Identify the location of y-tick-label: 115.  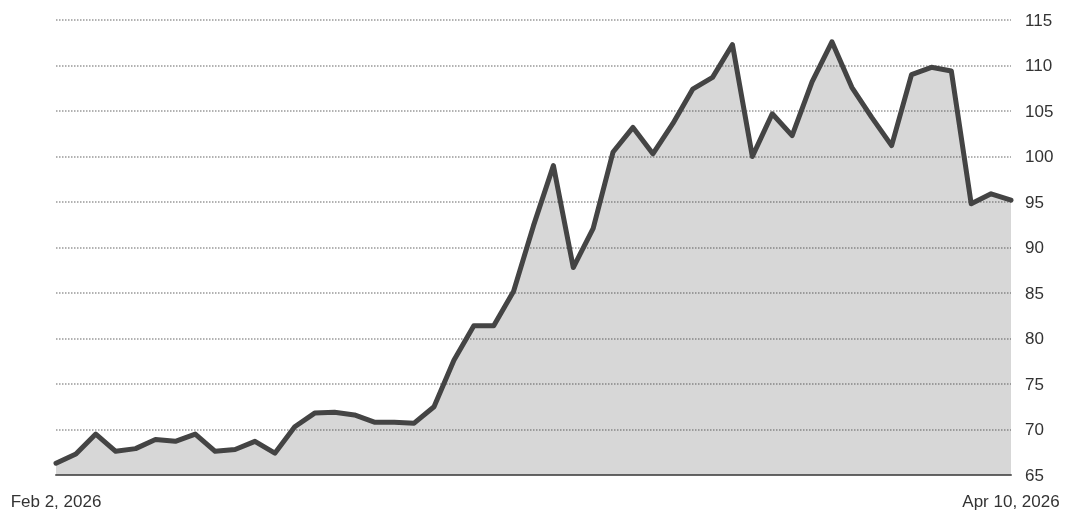
(1039, 20).